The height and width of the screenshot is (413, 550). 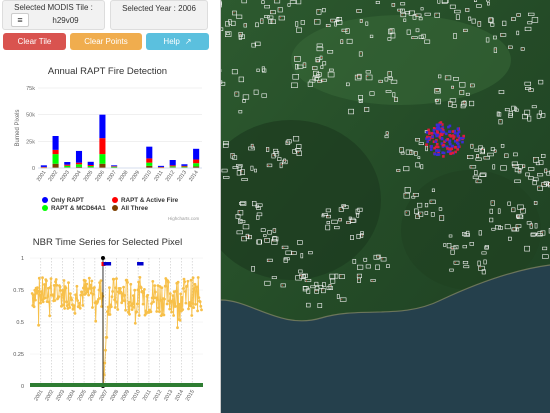 I want to click on y-tick-label: 0, so click(x=33, y=169).